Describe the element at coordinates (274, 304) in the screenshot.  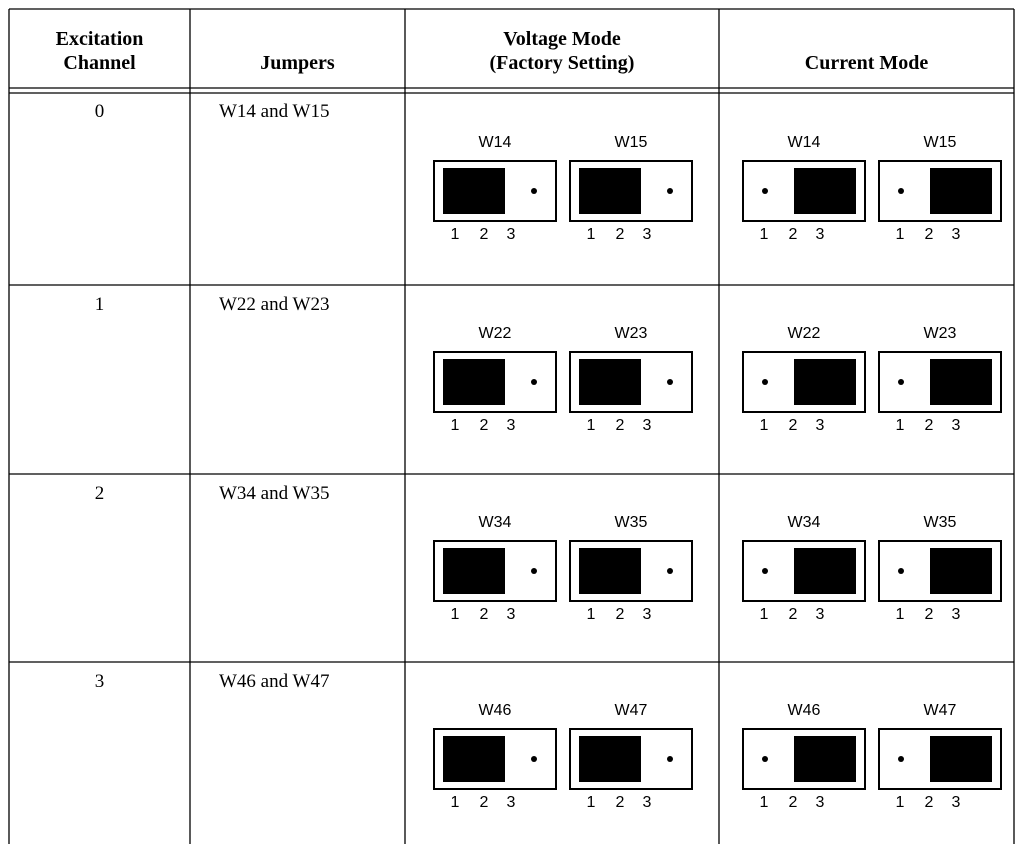
I see `jumpers-list: W22 and W23` at that location.